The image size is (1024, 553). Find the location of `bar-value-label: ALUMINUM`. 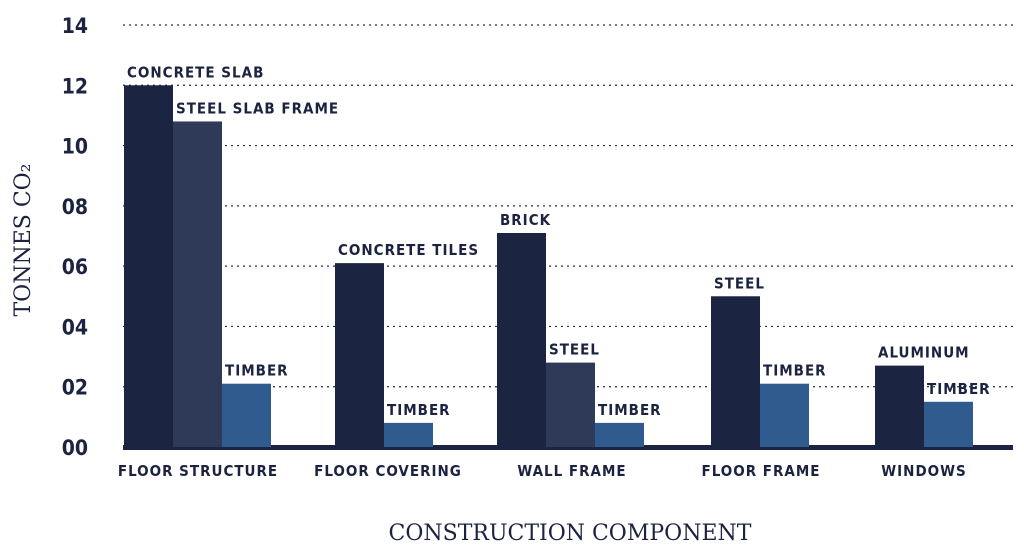

bar-value-label: ALUMINUM is located at coordinates (924, 353).